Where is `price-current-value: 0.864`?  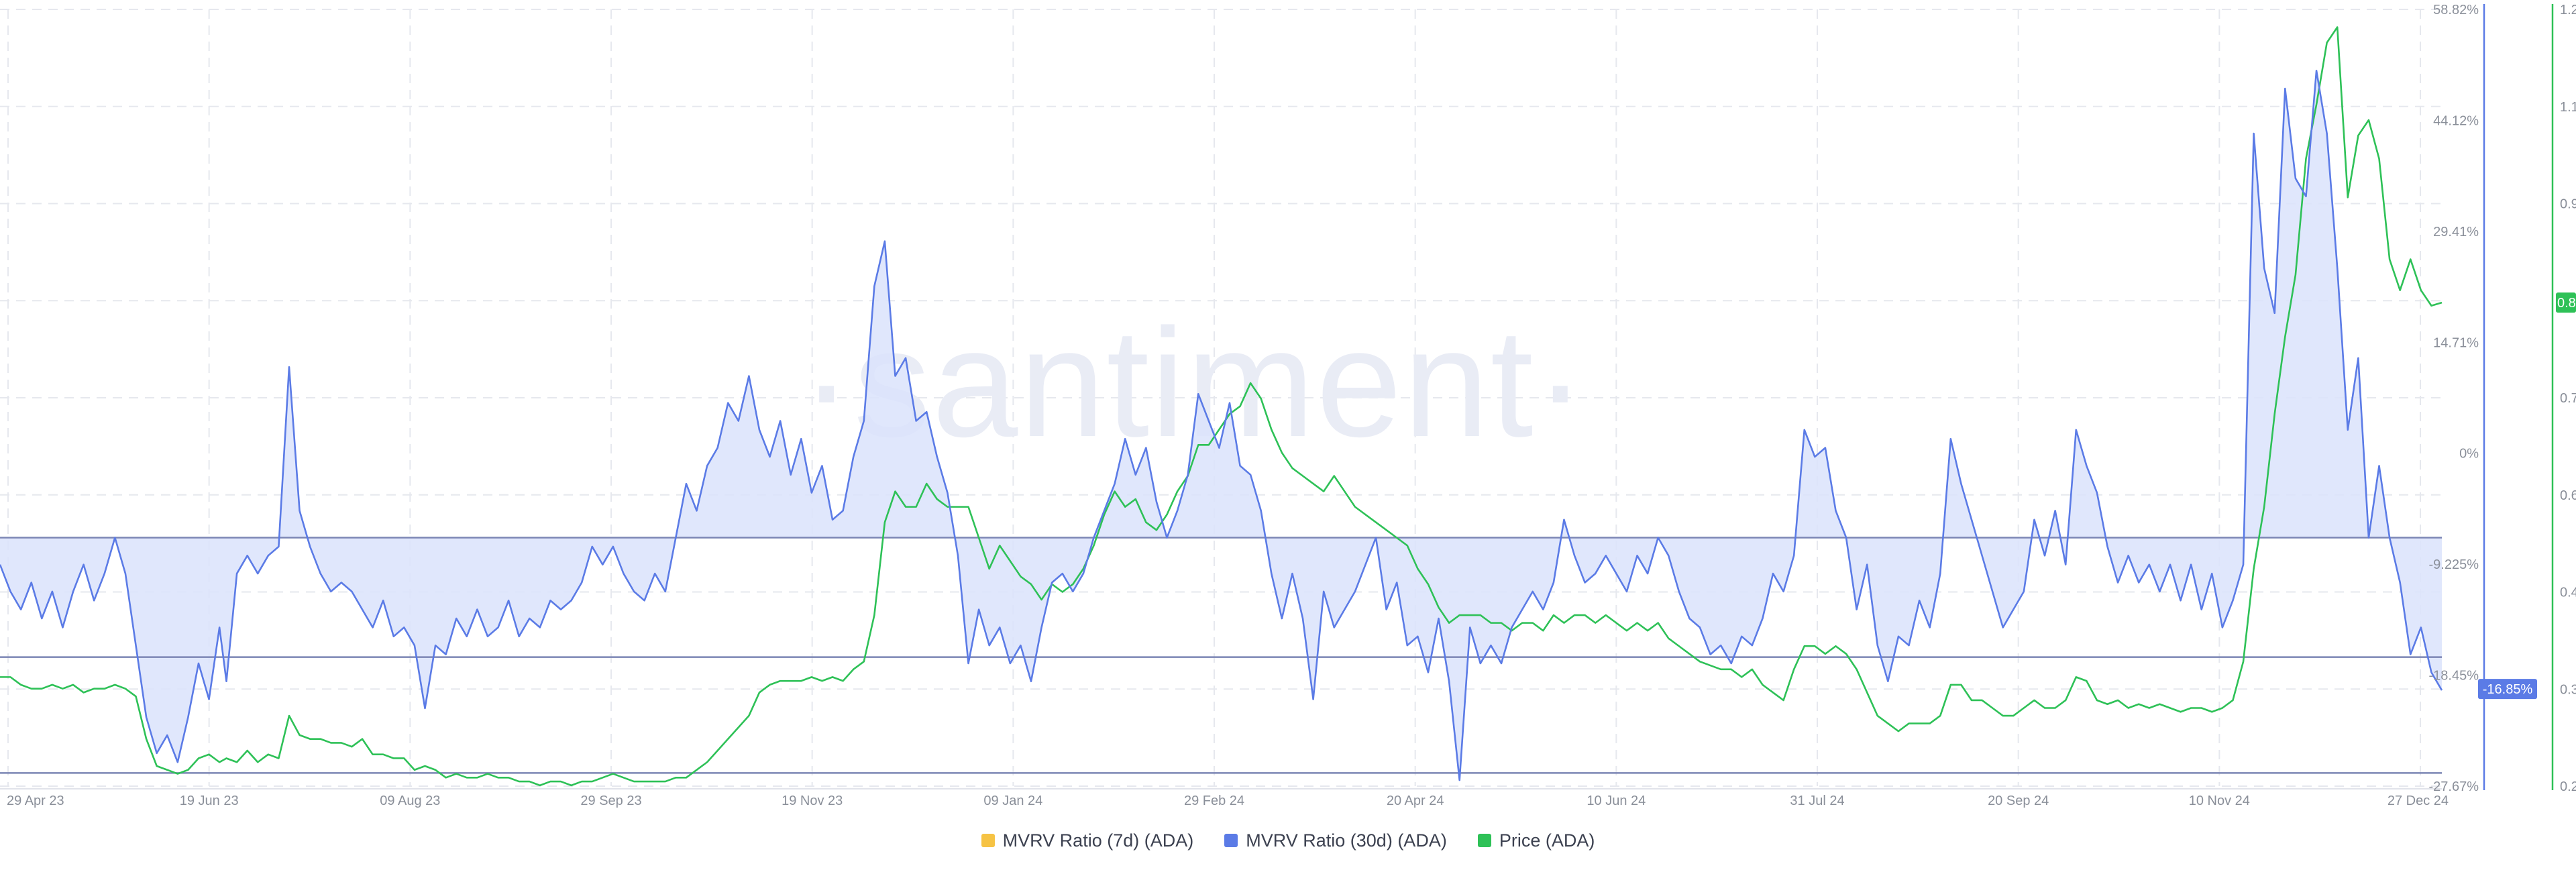 price-current-value: 0.864 is located at coordinates (2566, 303).